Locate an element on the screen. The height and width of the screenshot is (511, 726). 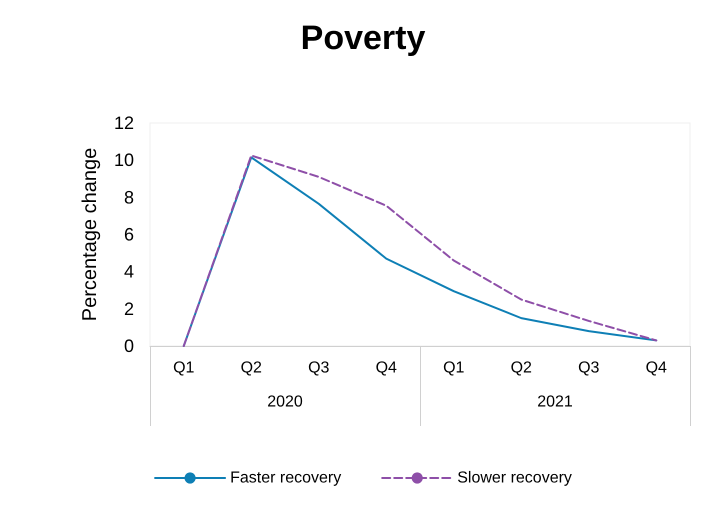
text: 2020 is located at coordinates (285, 402).